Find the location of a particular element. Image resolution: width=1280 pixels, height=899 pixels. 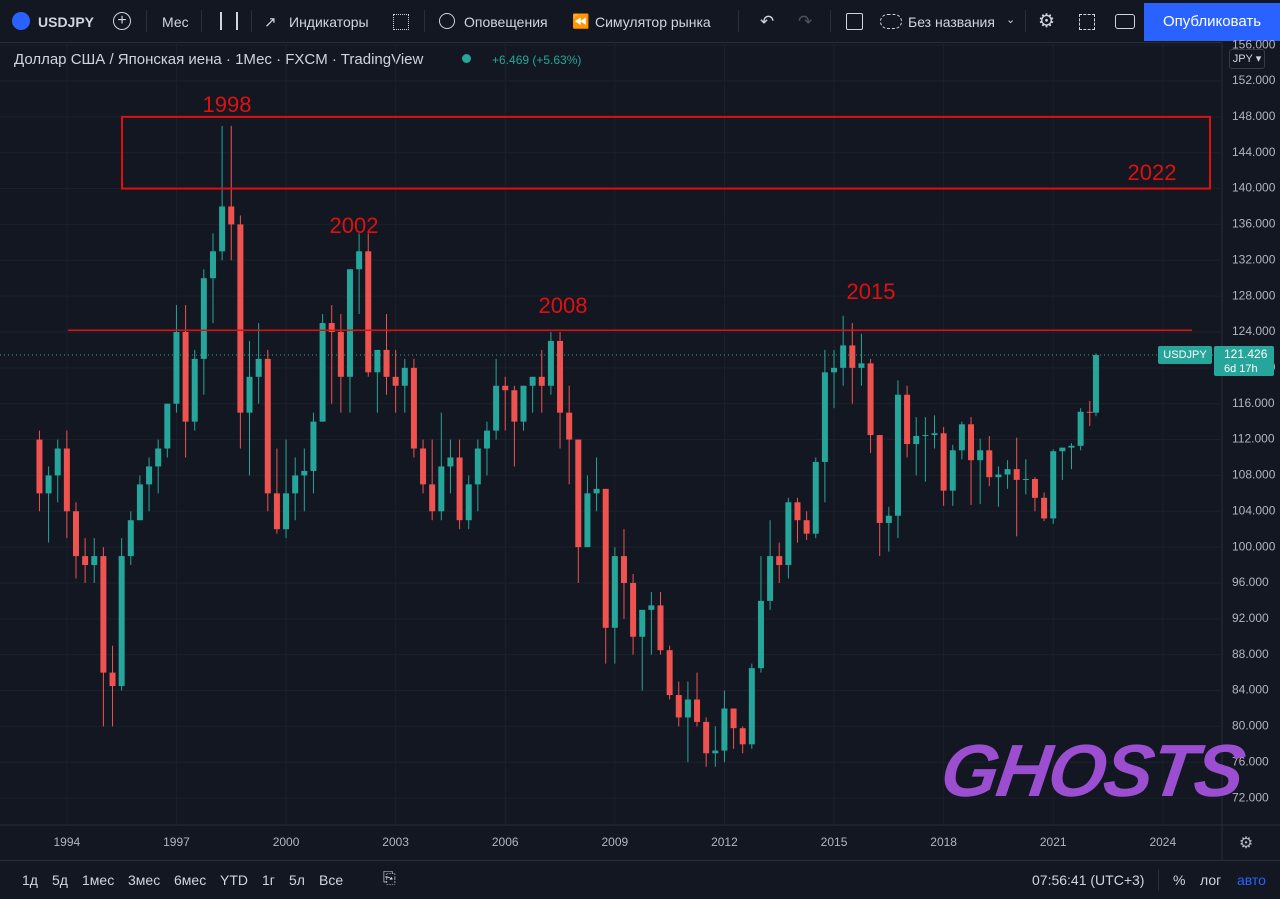

alert-icon is located at coordinates (447, 21).